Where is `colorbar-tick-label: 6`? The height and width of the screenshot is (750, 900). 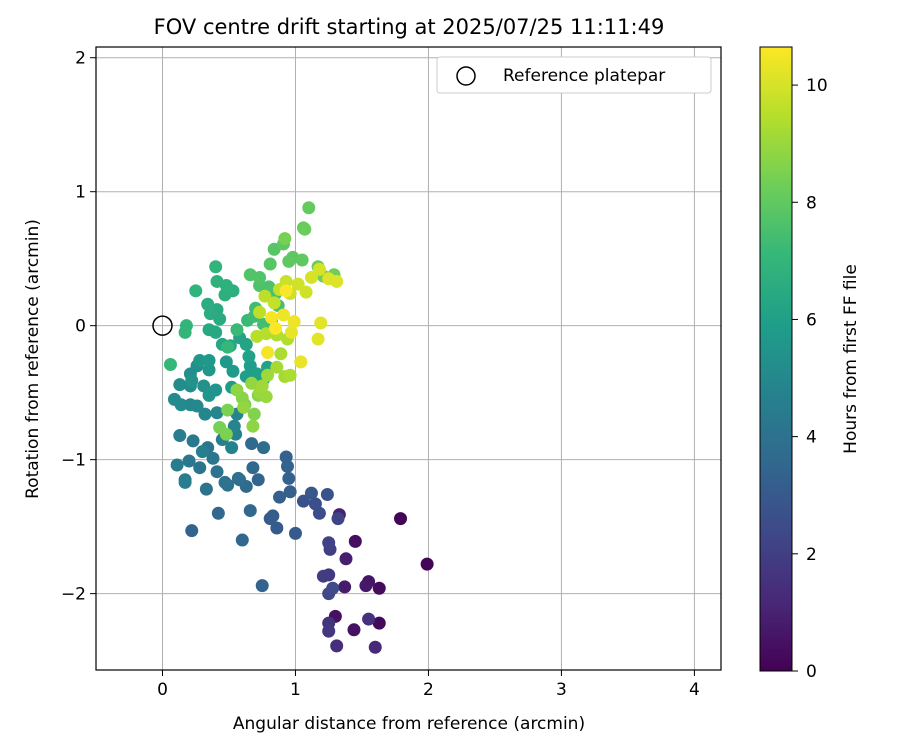
colorbar-tick-label: 6 is located at coordinates (811, 320).